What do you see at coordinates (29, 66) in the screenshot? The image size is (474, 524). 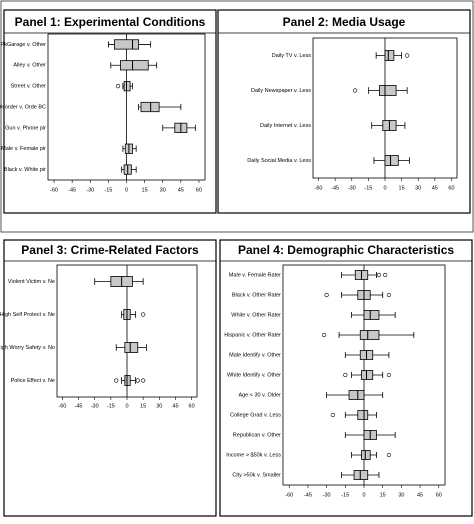 I see `category-label: Alley v. Other` at bounding box center [29, 66].